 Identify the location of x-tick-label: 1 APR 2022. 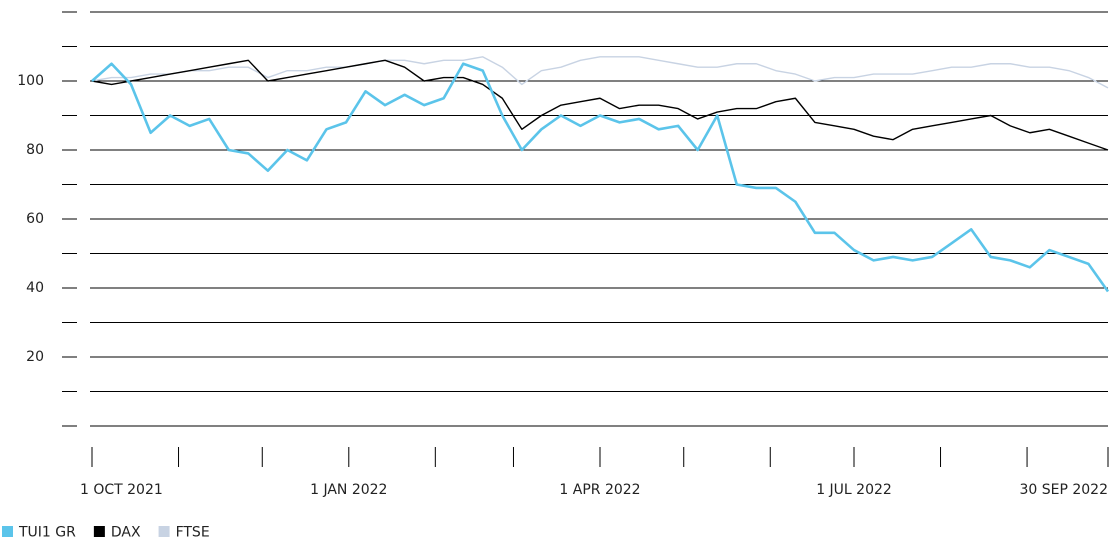
(599, 490).